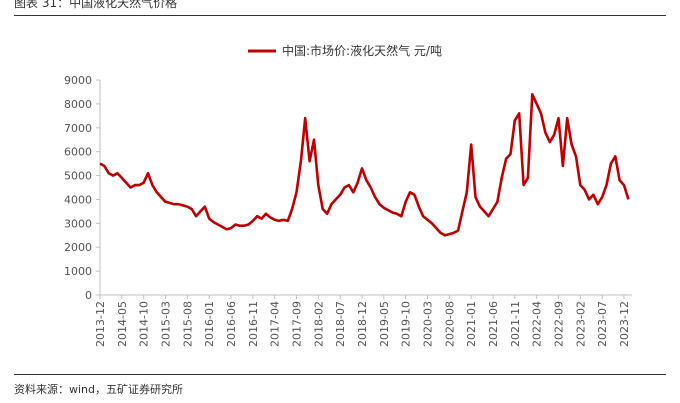  I want to click on x-tick-label: 2022-04, so click(537, 324).